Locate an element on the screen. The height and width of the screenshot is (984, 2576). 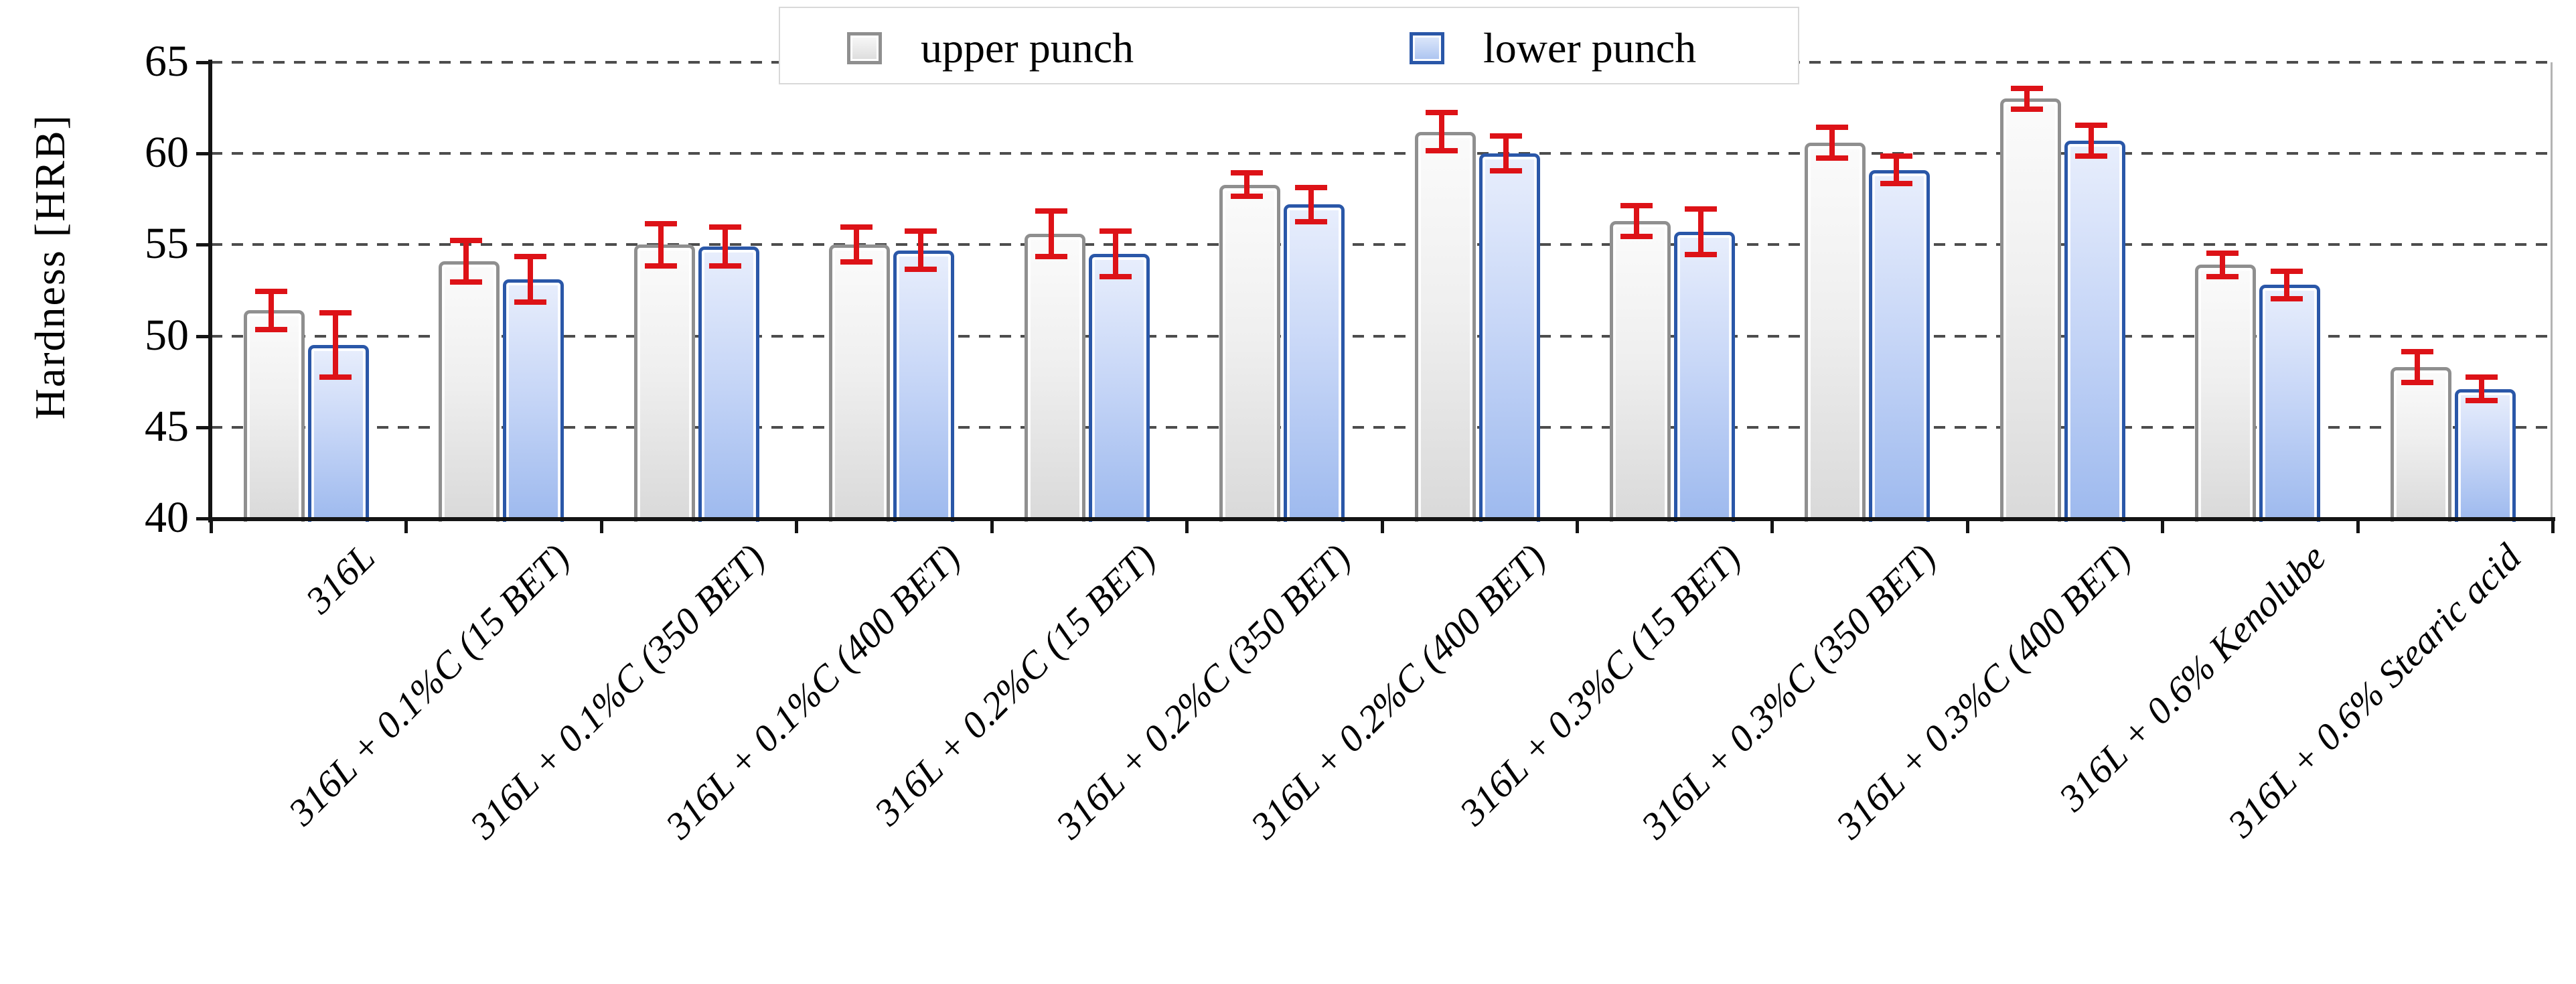
bar-upper-316L + 0.2%C (350 BET) is located at coordinates (1250, 353).